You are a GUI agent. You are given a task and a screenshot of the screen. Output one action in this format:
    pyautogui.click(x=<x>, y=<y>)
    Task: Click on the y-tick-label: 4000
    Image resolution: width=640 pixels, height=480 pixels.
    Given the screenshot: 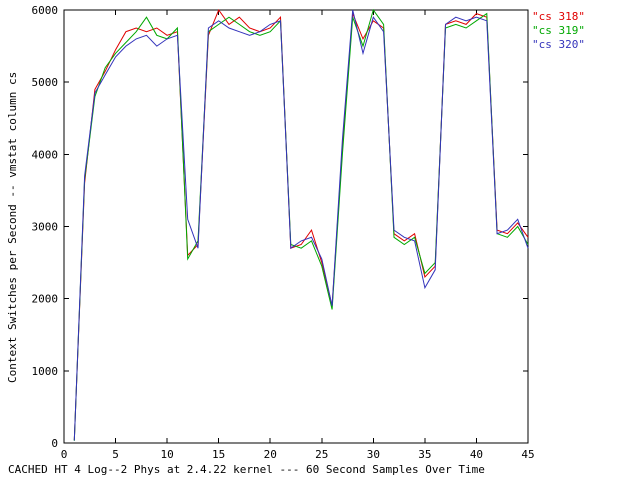 What is the action you would take?
    pyautogui.click(x=45, y=154)
    